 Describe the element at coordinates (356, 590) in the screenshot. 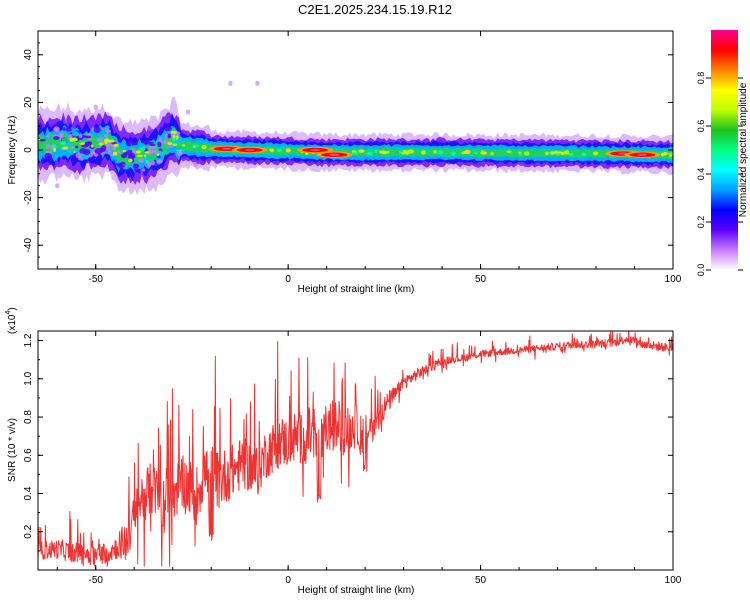

I see `snr-x-axis-label: Height of straight line (km)` at that location.